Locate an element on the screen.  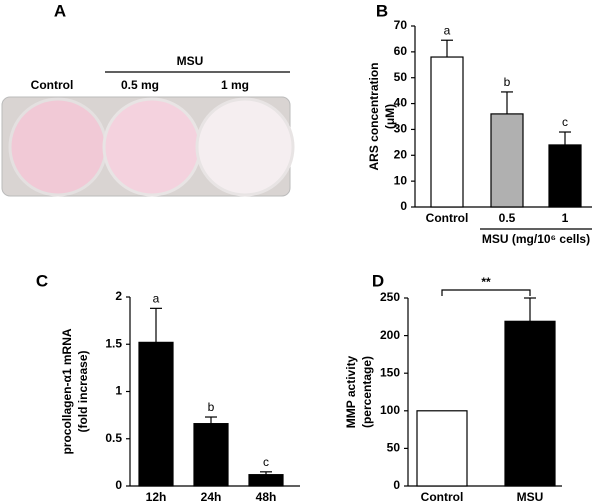
x-tick-label: 48h is located at coordinates (266, 496).